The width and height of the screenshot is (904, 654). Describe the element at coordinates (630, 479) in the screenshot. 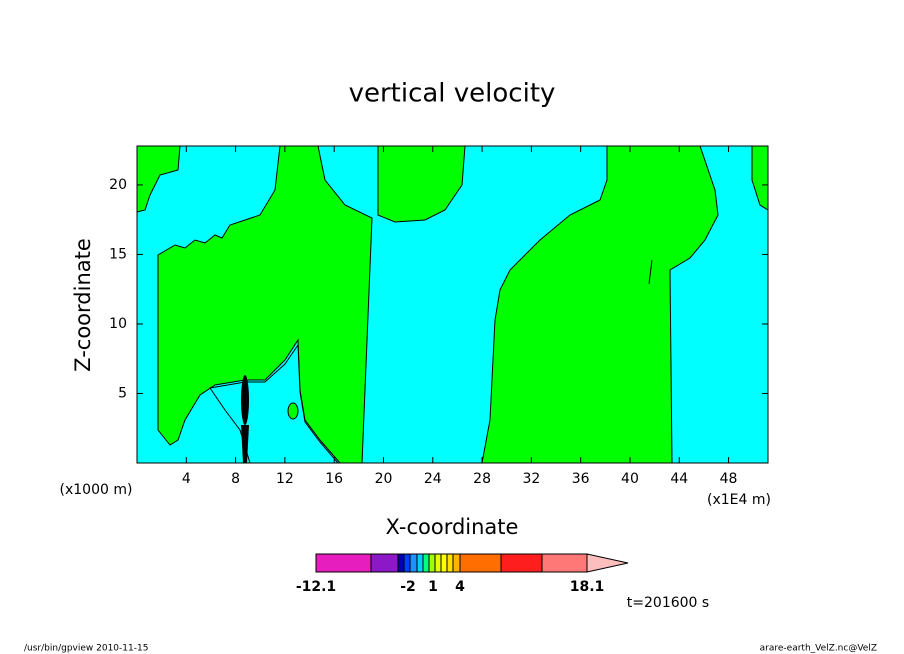

I see `x-tick-label: 40` at that location.